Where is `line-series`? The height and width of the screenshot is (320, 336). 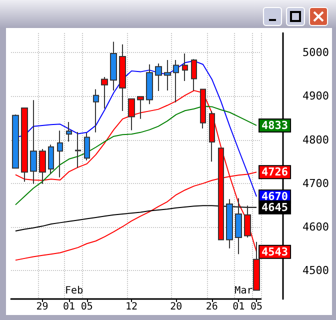
line-series is located at coordinates (136, 218).